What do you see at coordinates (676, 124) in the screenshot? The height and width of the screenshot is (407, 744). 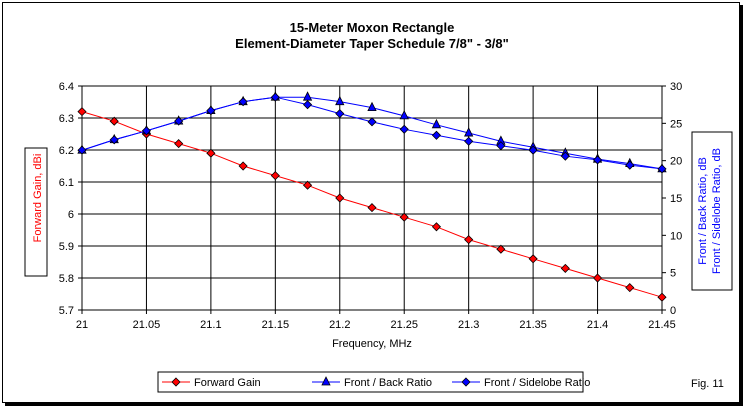 I see `y2-tick-label: 25` at bounding box center [676, 124].